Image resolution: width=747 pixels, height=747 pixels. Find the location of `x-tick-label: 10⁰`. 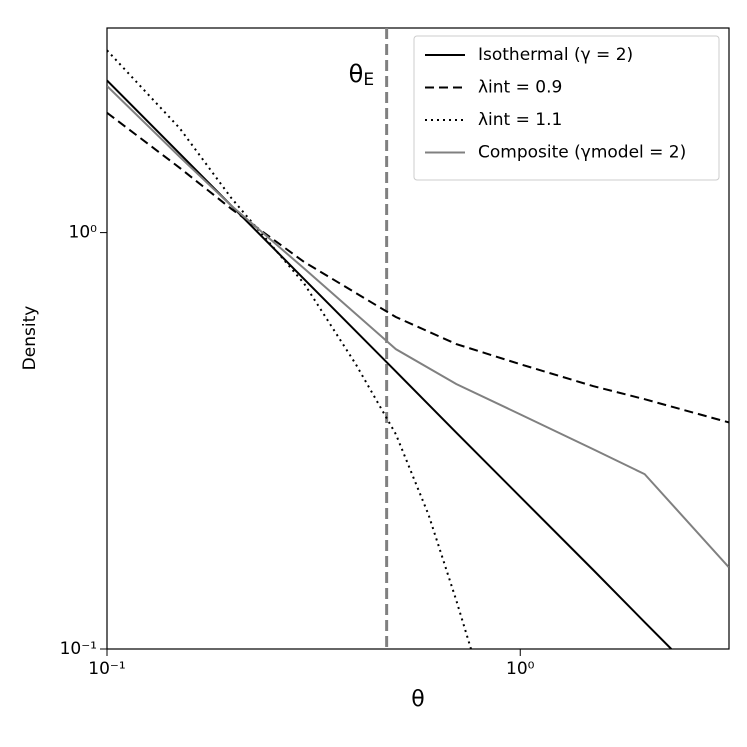

x-tick-label: 10⁰ is located at coordinates (520, 669).